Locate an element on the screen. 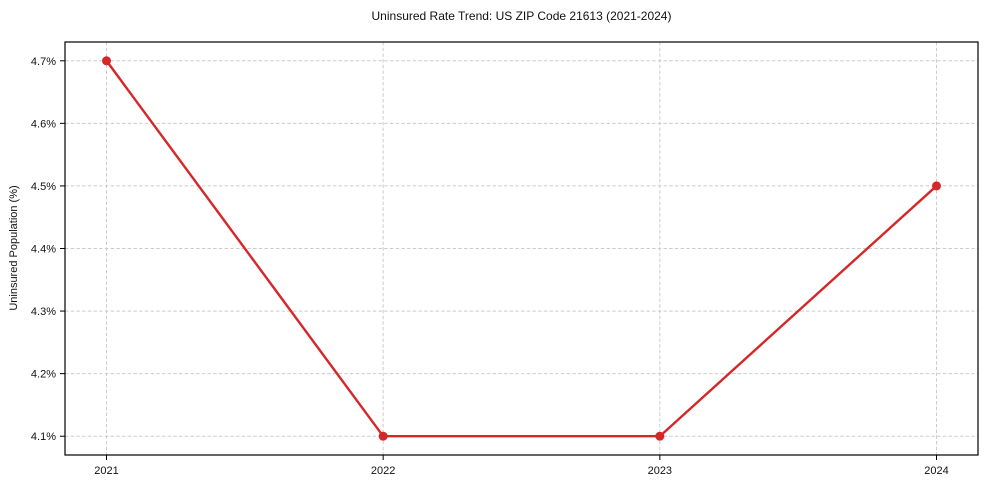  y-tick-label: 4.5% is located at coordinates (43, 187).